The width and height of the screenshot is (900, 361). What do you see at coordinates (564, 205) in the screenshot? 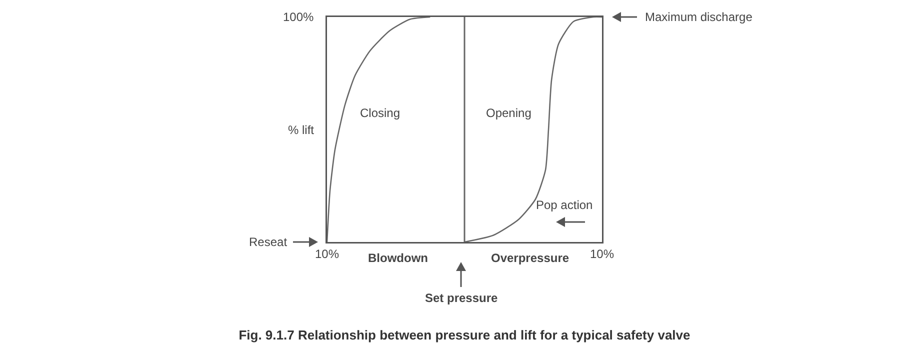
I see `annotation: Pop action` at bounding box center [564, 205].